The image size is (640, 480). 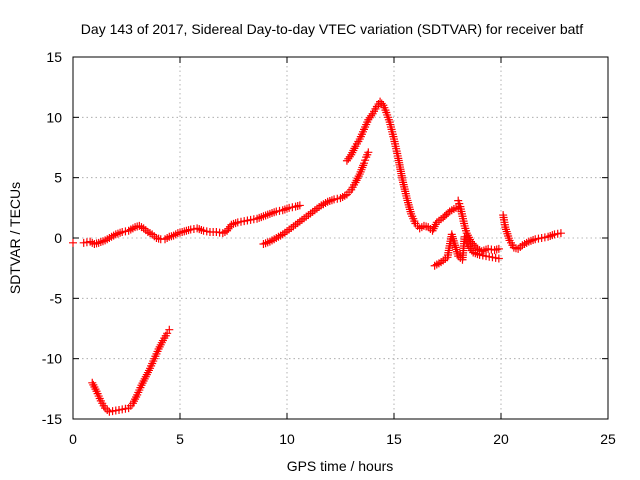 What do you see at coordinates (287, 439) in the screenshot?
I see `x-tick-label: 10` at bounding box center [287, 439].